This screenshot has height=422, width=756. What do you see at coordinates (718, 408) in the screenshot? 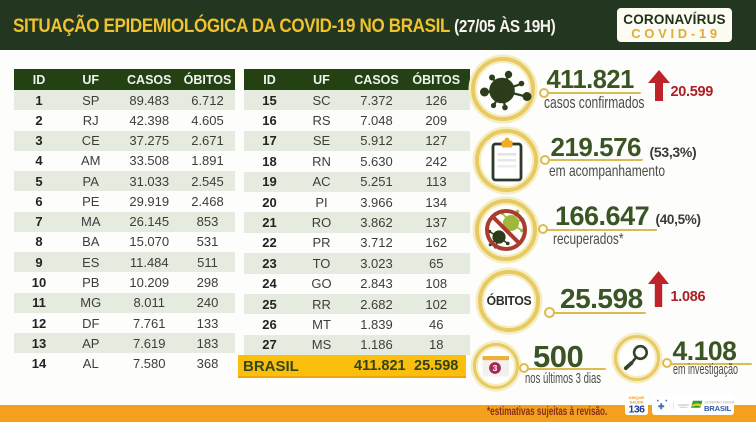
I see `svg-text: BRASIL` at bounding box center [718, 408].